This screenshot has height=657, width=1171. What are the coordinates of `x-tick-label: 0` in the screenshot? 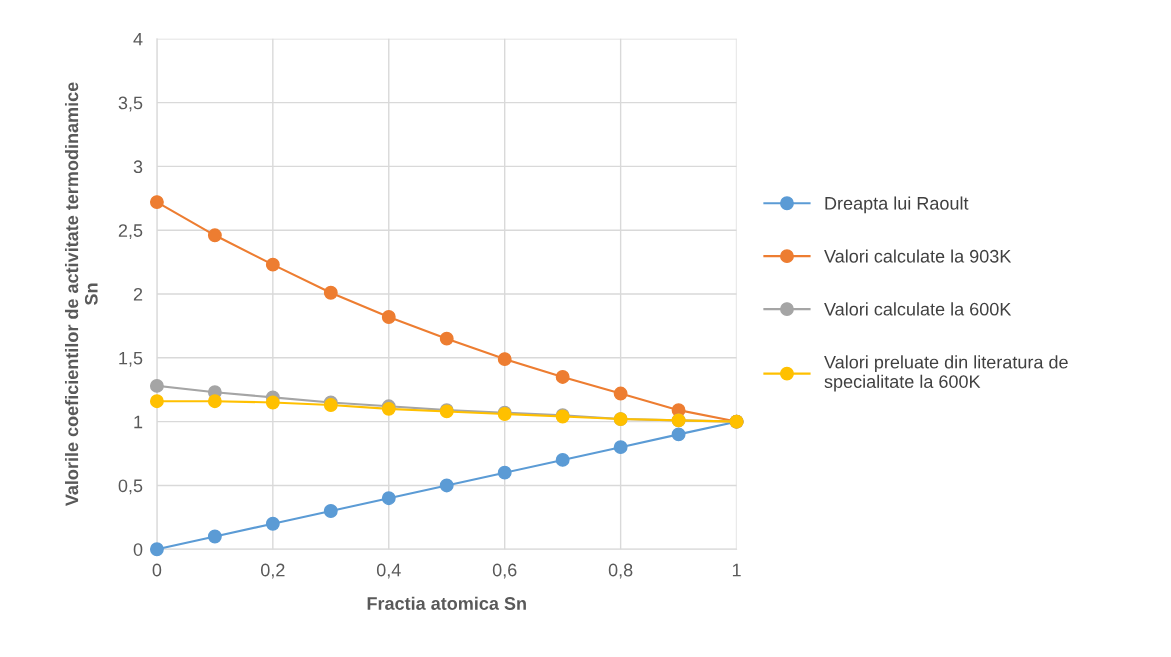 It's located at (157, 570).